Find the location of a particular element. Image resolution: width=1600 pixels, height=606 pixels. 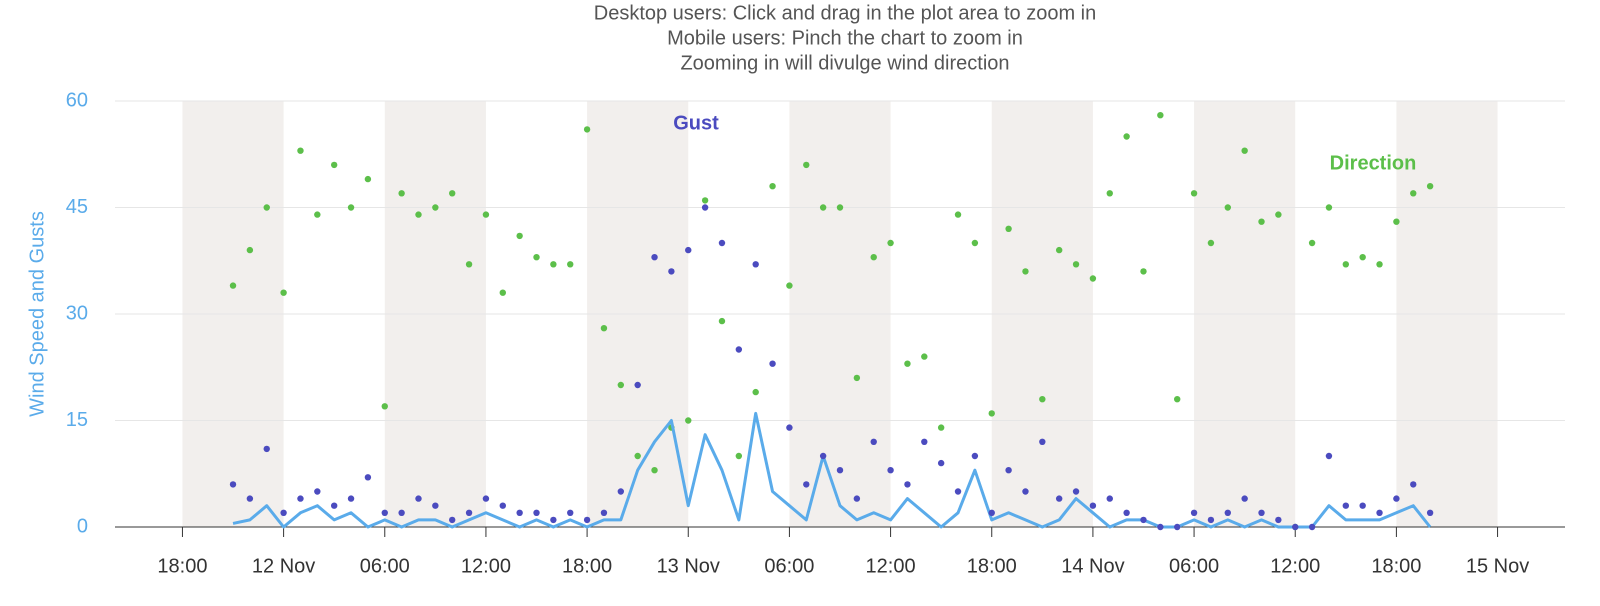

x-tick-label: 18:00 is located at coordinates (182, 566).